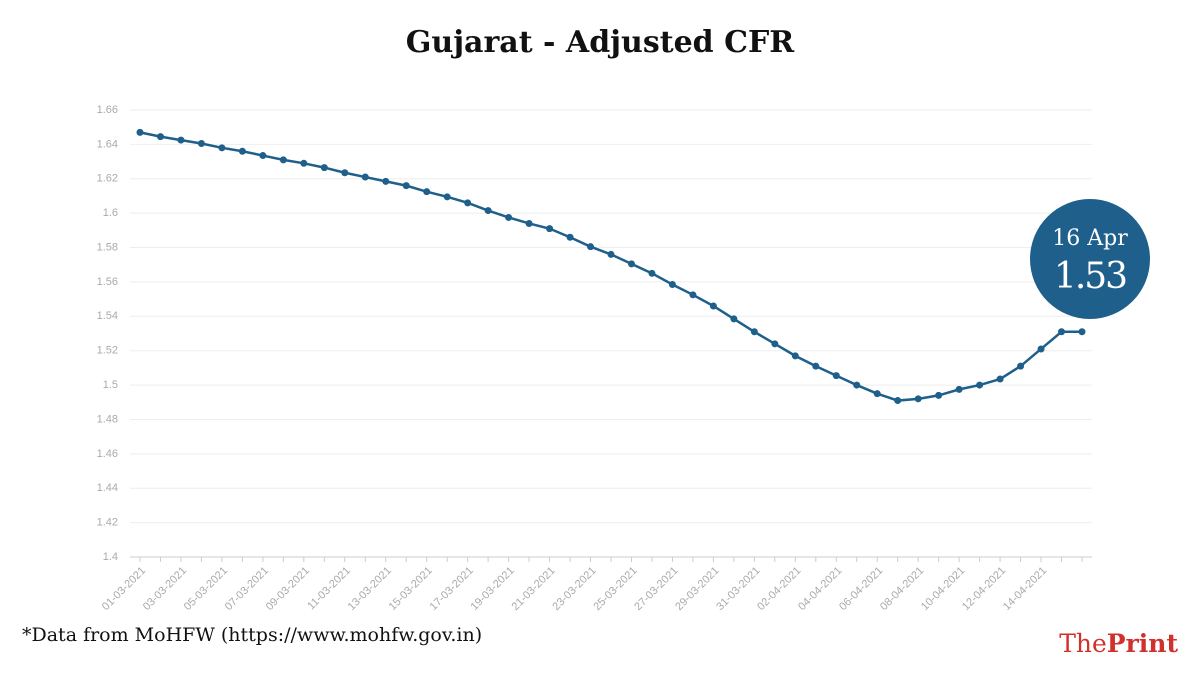 The image size is (1200, 675). Describe the element at coordinates (107, 351) in the screenshot. I see `y-tick-label: 1.52` at that location.